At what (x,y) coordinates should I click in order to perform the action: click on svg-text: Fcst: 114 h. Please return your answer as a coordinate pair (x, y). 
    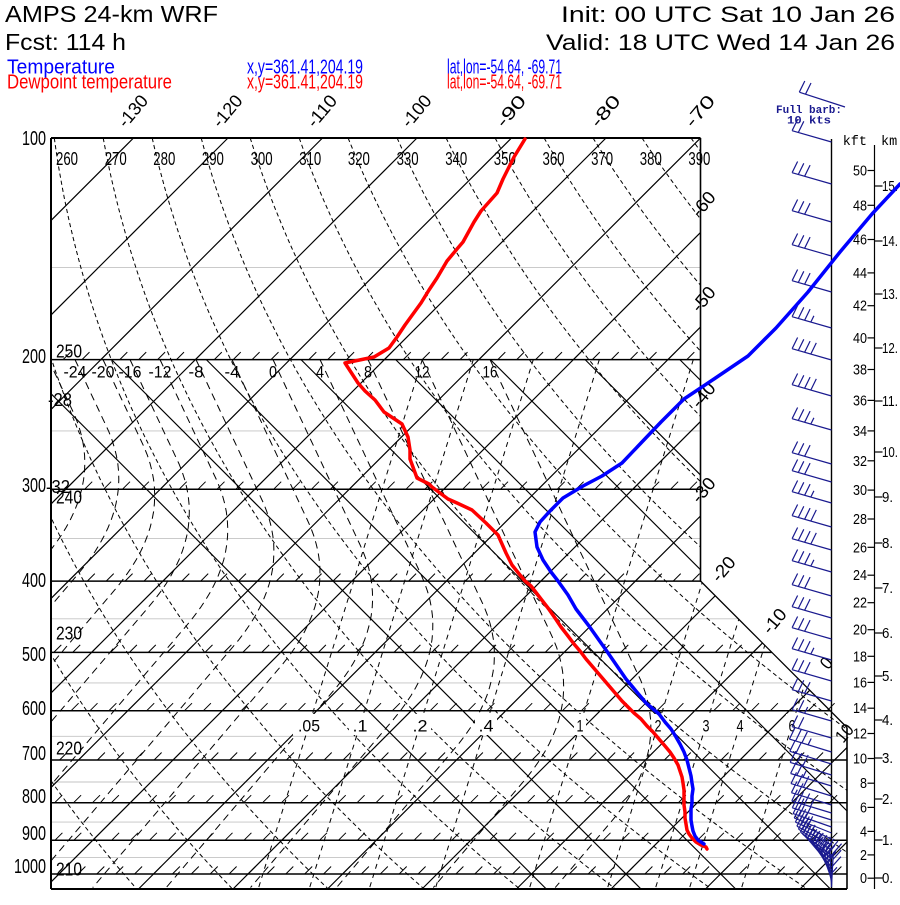
    Looking at the image, I should click on (65, 42).